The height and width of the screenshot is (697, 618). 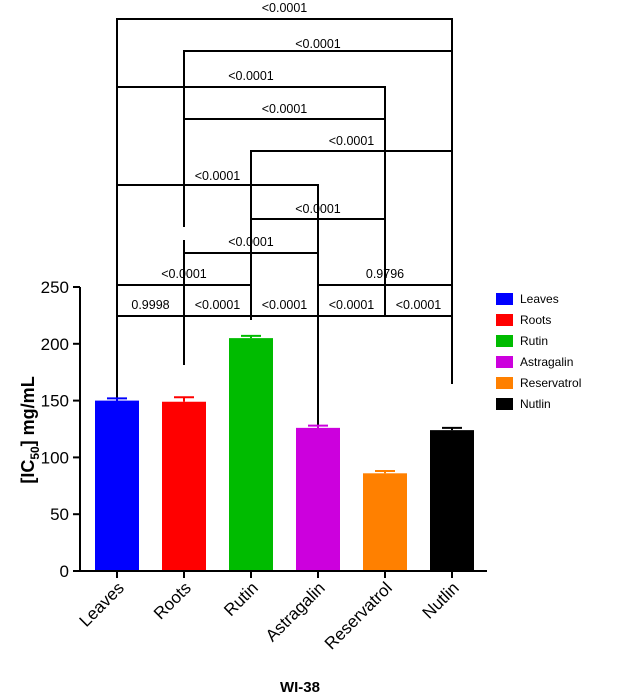 What do you see at coordinates (385, 522) in the screenshot?
I see `bar-reservatrol` at bounding box center [385, 522].